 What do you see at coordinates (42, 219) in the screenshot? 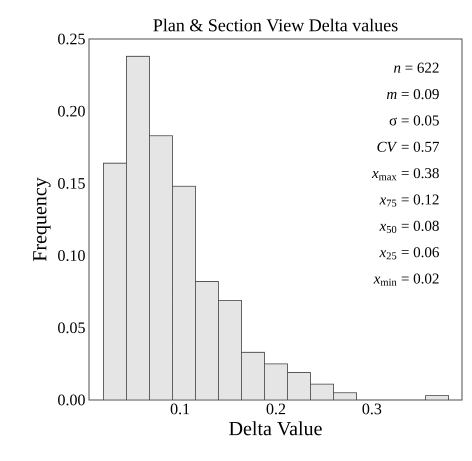
I see `y-axis-title: Frequency` at bounding box center [42, 219].